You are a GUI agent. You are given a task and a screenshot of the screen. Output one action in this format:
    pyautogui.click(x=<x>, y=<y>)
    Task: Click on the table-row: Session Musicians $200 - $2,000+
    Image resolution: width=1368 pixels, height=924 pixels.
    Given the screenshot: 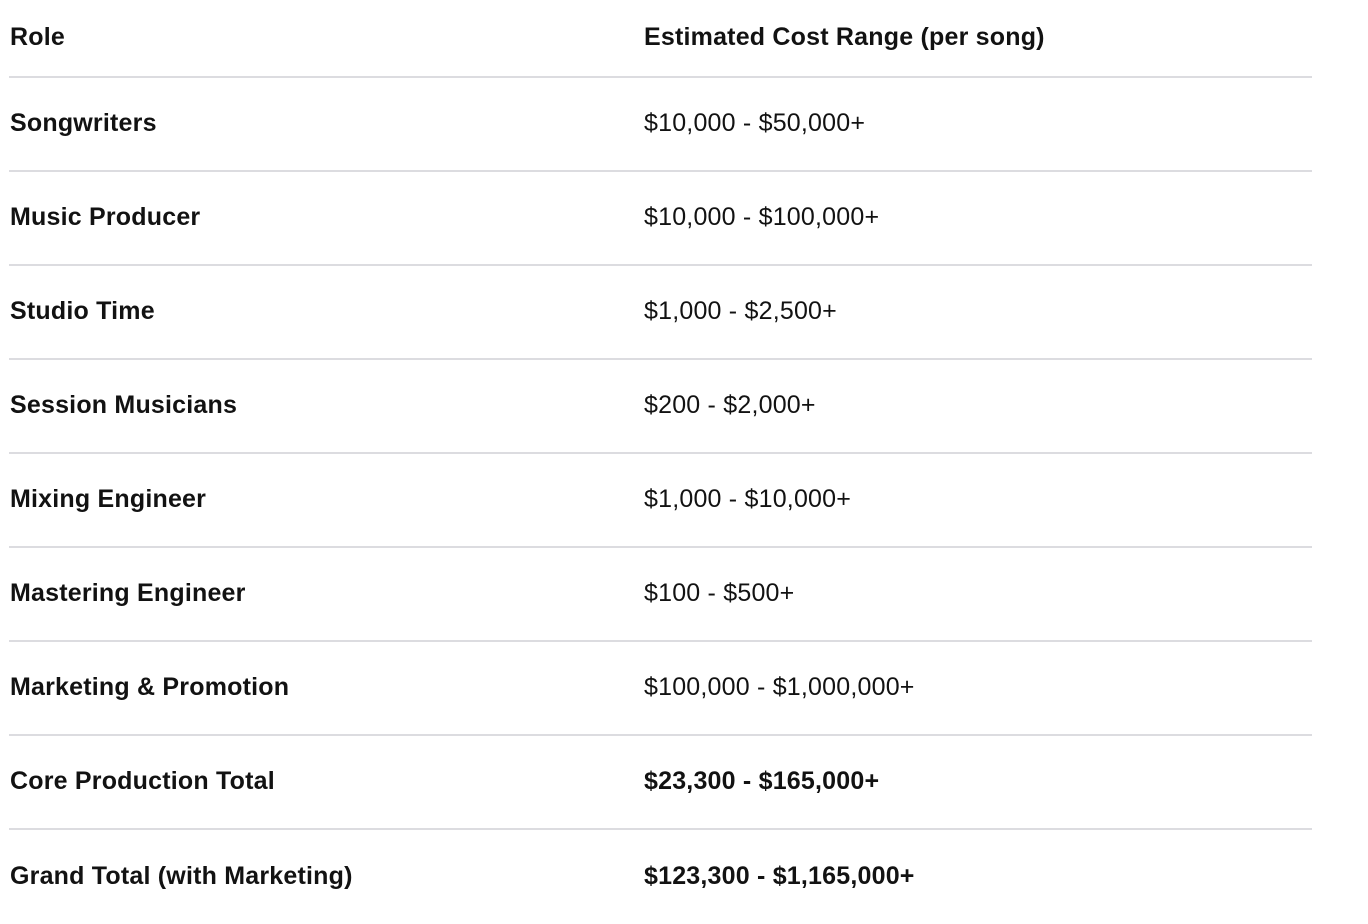 What is the action you would take?
    pyautogui.click(x=660, y=407)
    